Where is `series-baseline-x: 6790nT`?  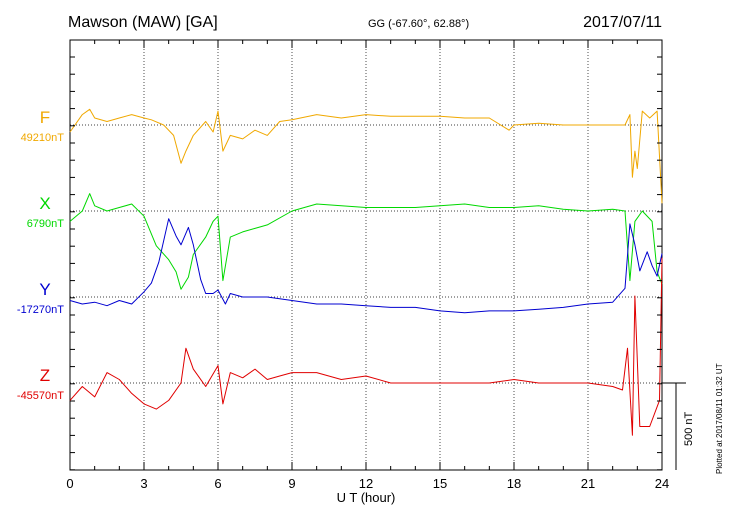 series-baseline-x: 6790nT is located at coordinates (46, 224).